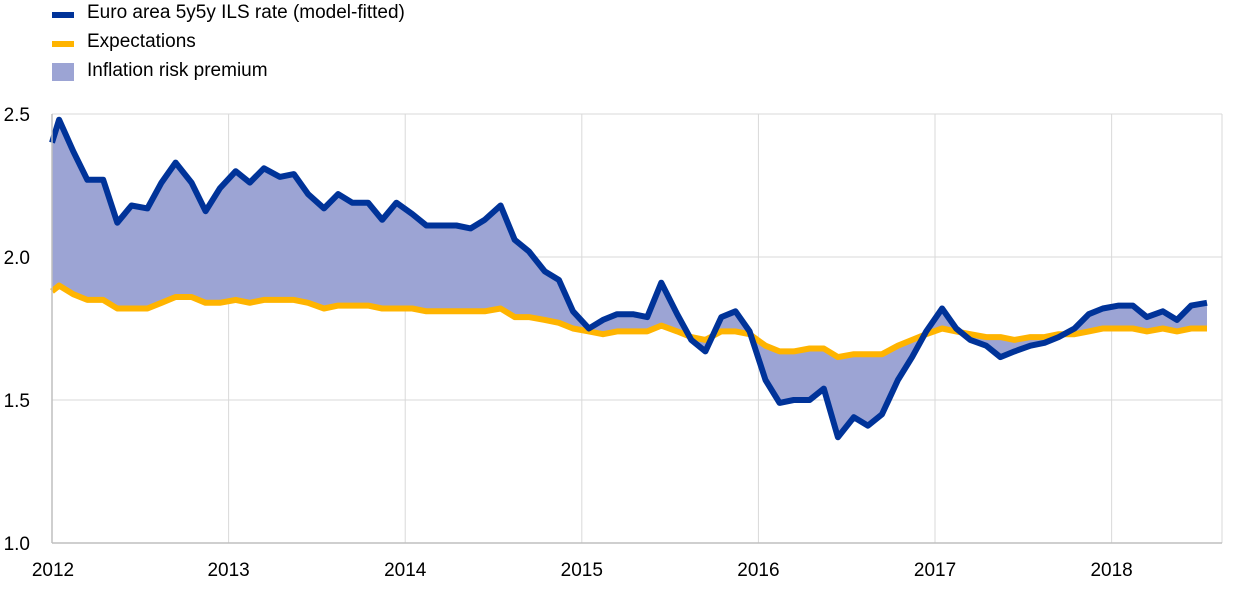  I want to click on legend-swatch-expectations, so click(63, 44).